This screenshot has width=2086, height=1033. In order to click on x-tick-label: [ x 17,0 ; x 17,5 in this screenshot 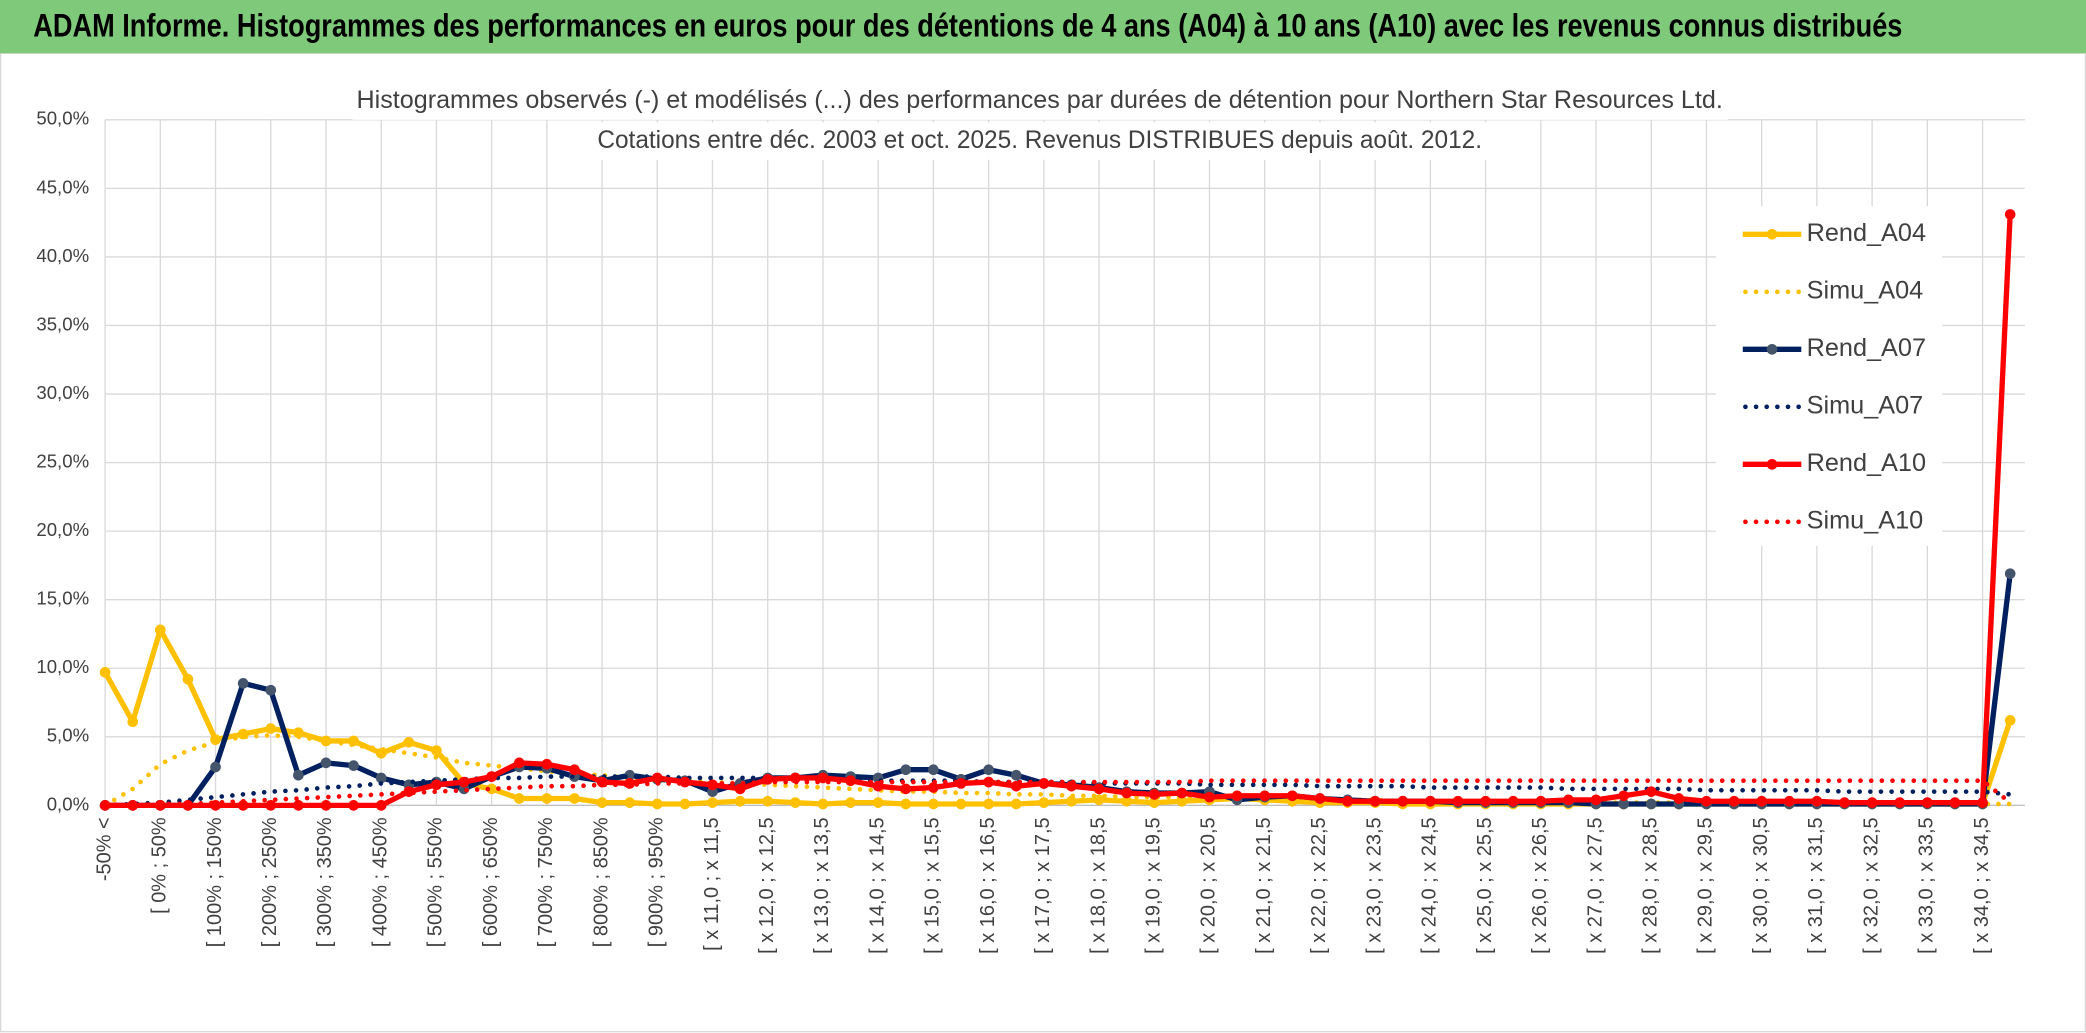, I will do `click(1043, 885)`.